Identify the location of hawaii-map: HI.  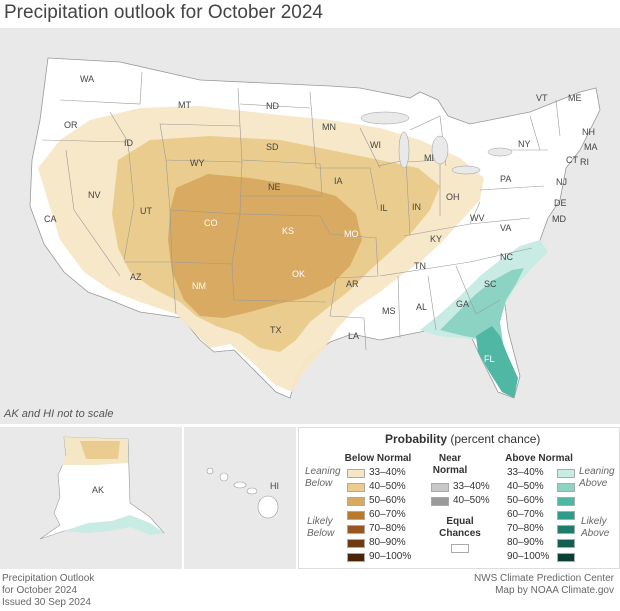
(242, 493).